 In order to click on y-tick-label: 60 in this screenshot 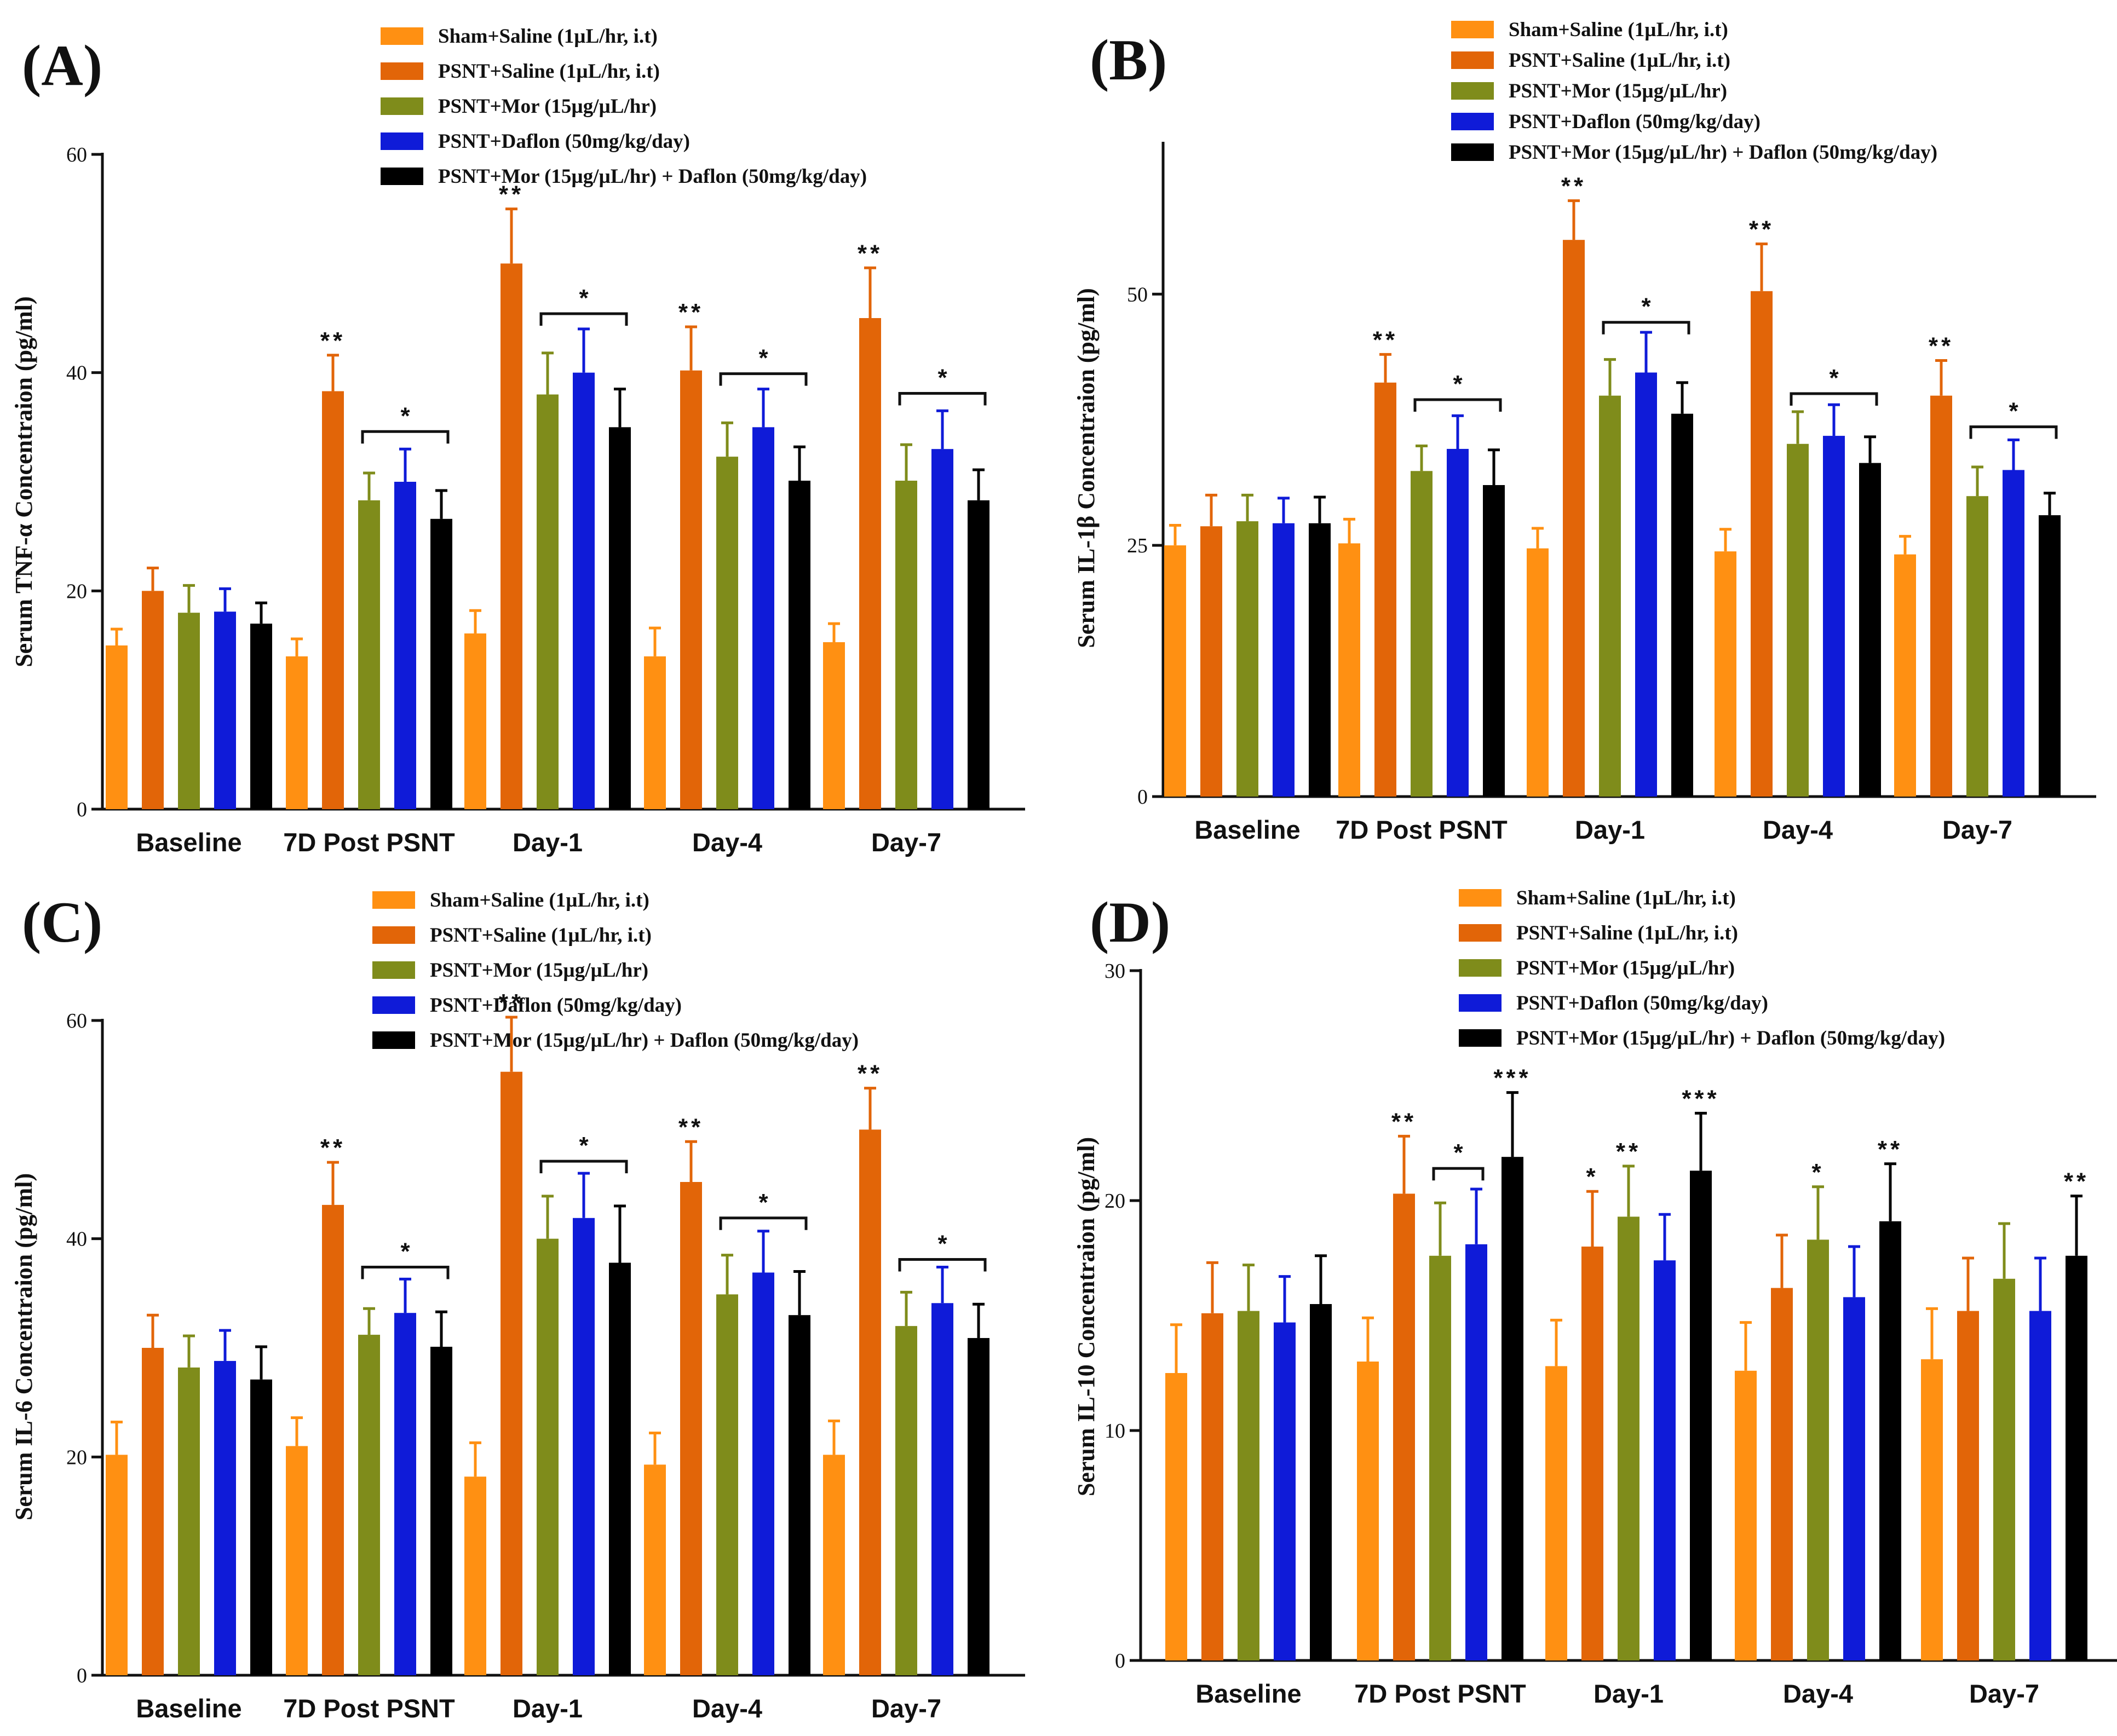, I will do `click(77, 155)`.